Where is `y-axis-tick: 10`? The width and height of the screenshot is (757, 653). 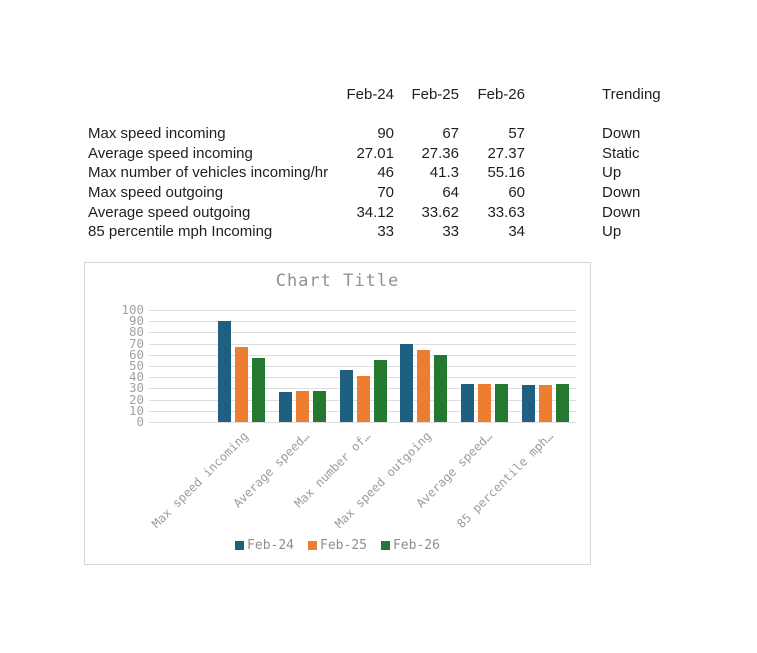 y-axis-tick: 10 is located at coordinates (136, 410).